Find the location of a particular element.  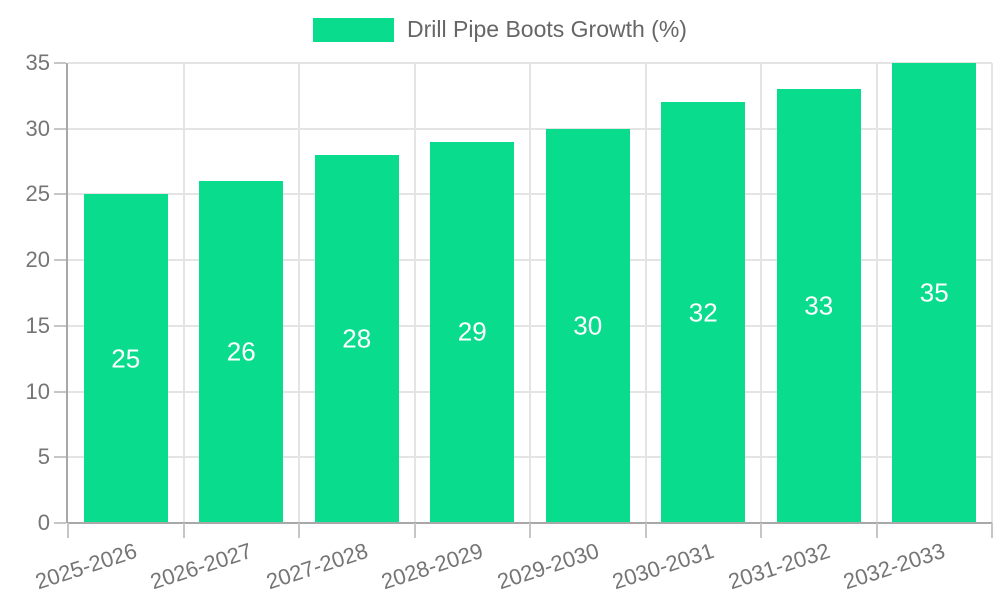

y-tick-label: 0 is located at coordinates (43, 522).